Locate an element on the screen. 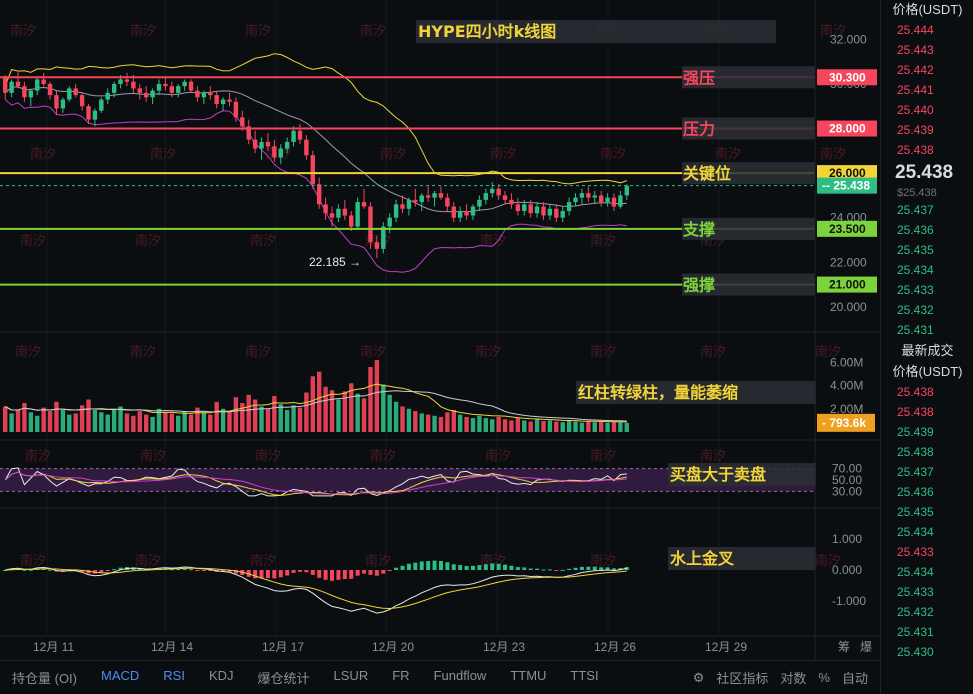 Image resolution: width=973 pixels, height=694 pixels. ask-row: 25.444 is located at coordinates (915, 30).